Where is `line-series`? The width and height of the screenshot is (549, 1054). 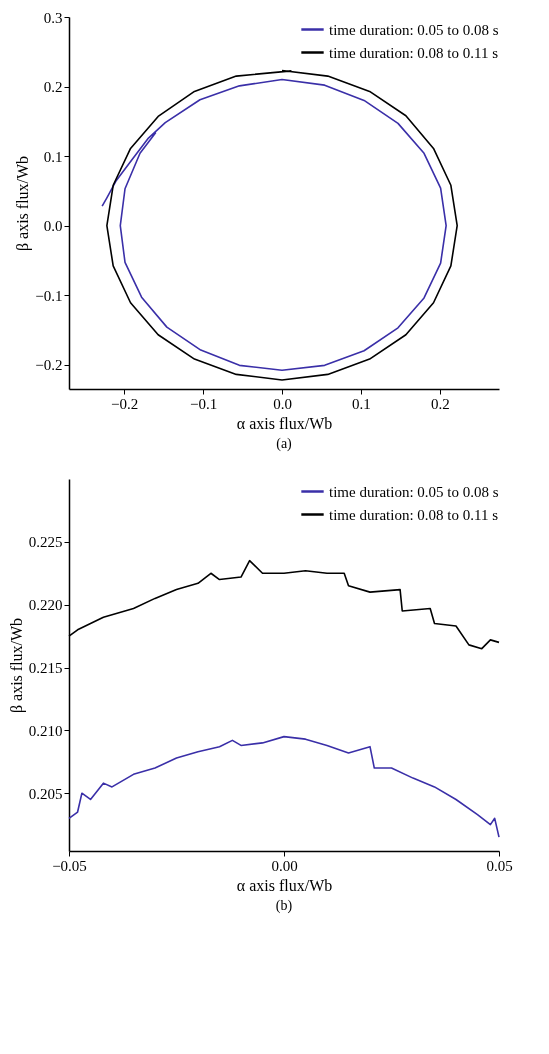
line-series is located at coordinates (284, 786).